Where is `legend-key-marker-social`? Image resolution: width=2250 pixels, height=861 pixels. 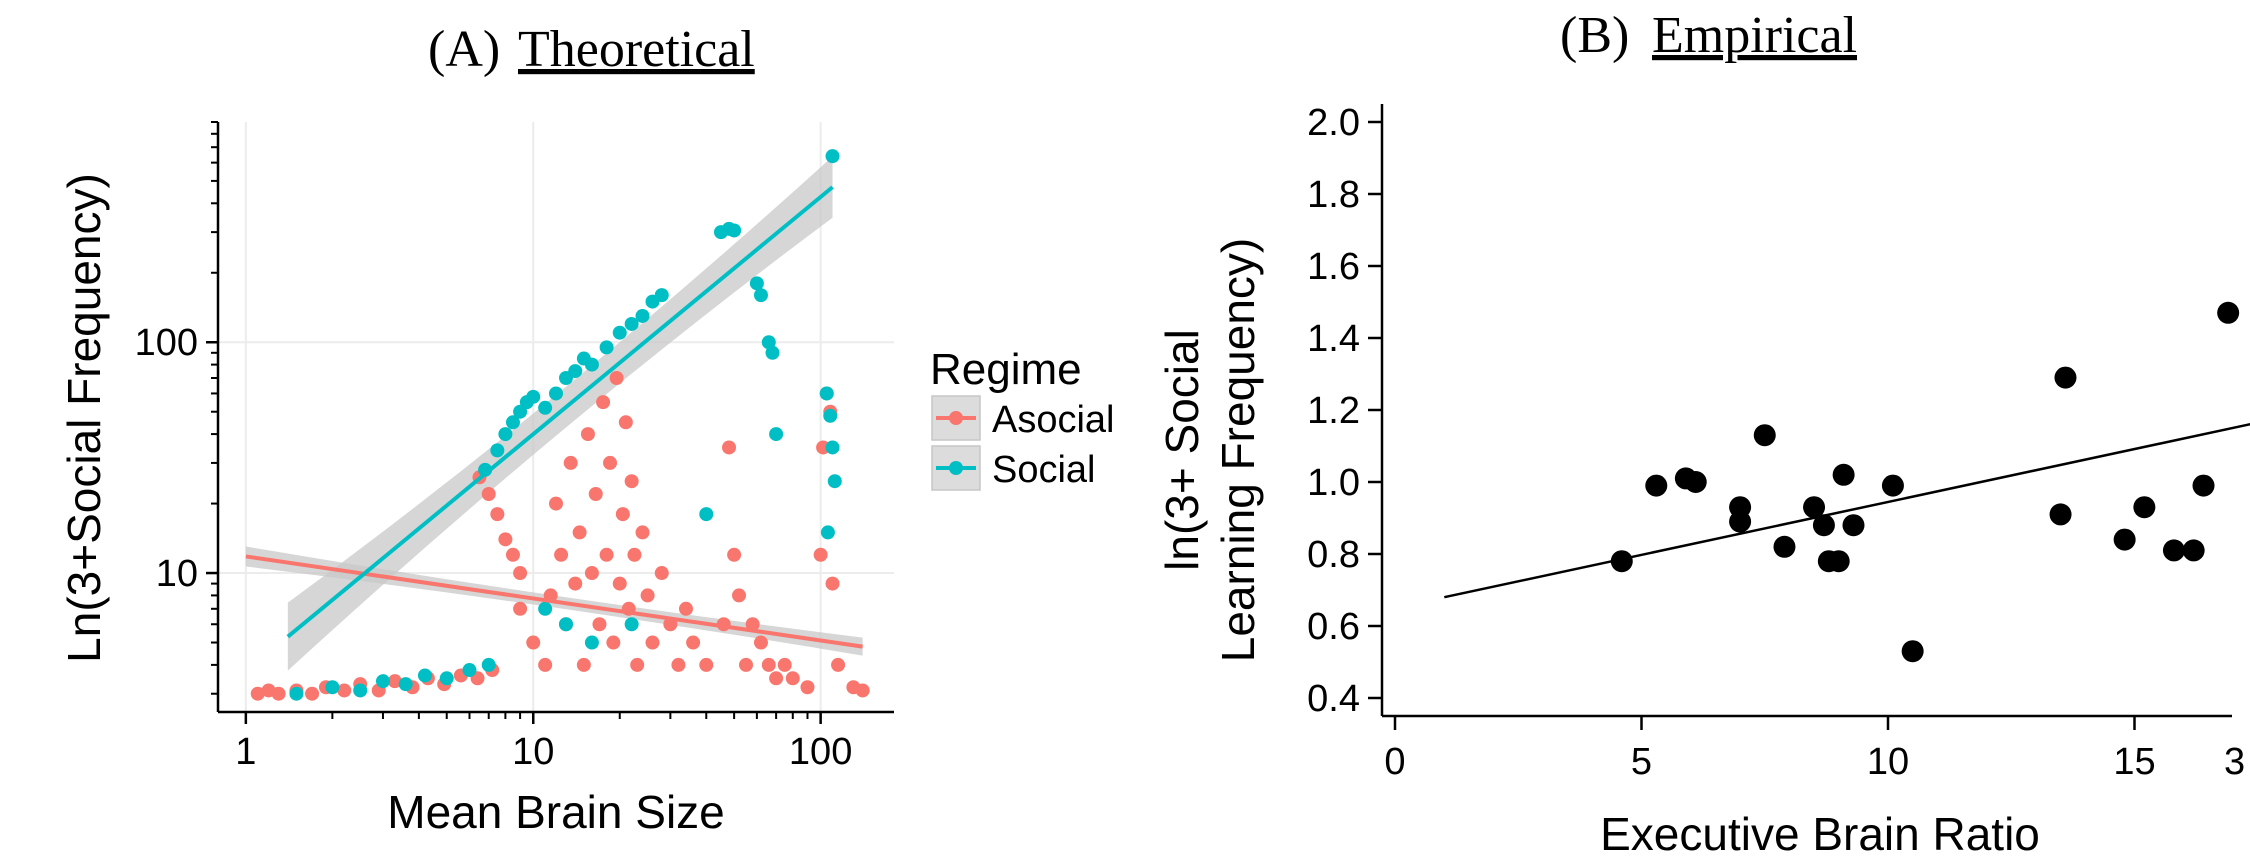
legend-key-marker-social is located at coordinates (956, 468).